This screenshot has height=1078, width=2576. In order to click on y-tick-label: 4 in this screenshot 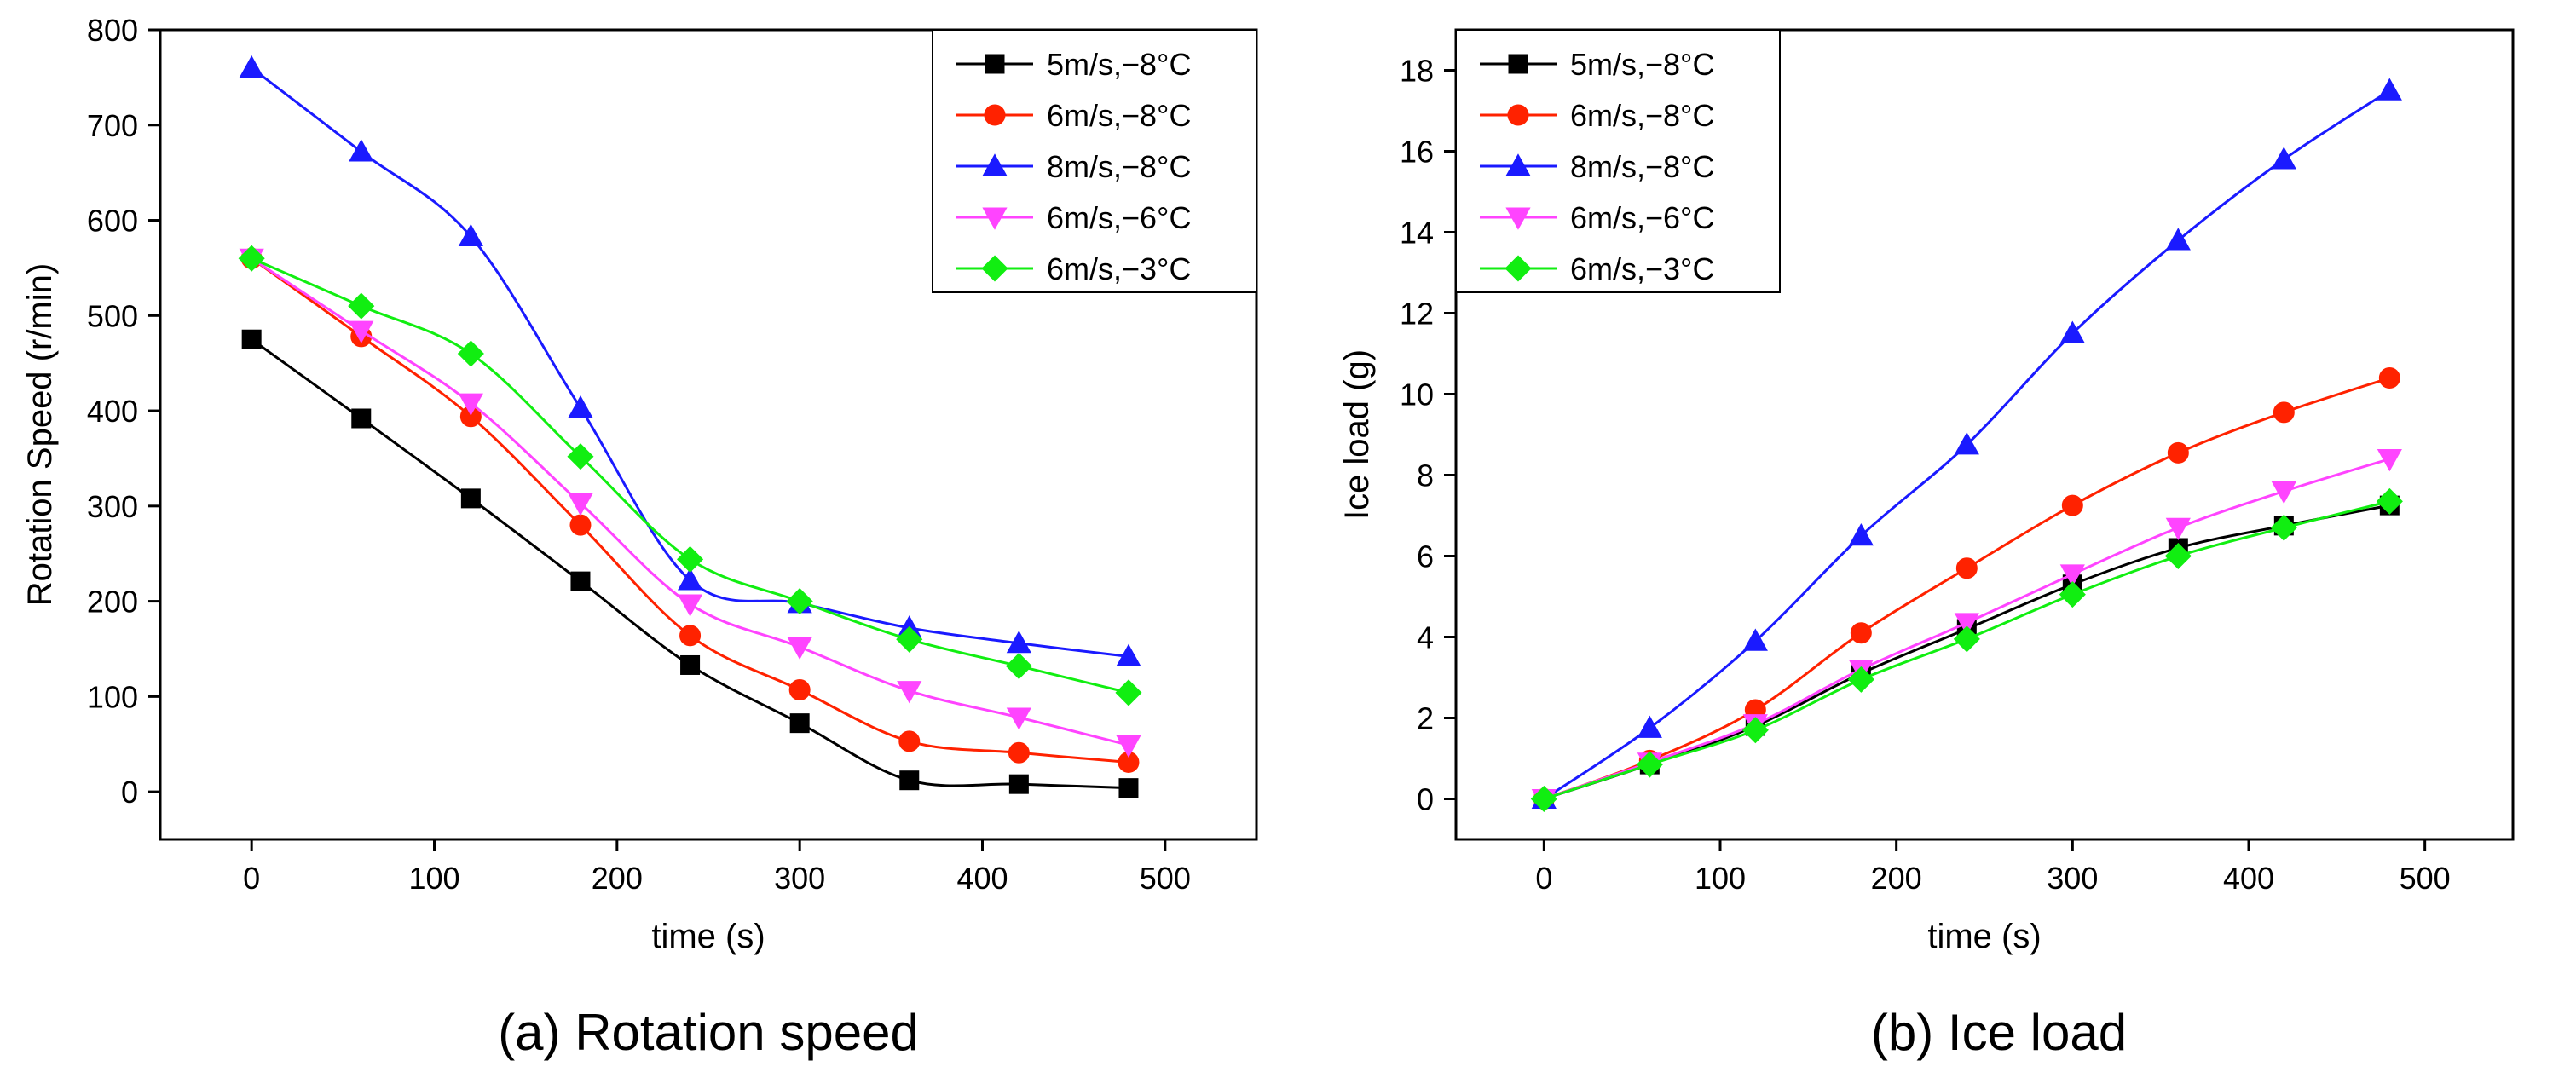, I will do `click(1425, 637)`.